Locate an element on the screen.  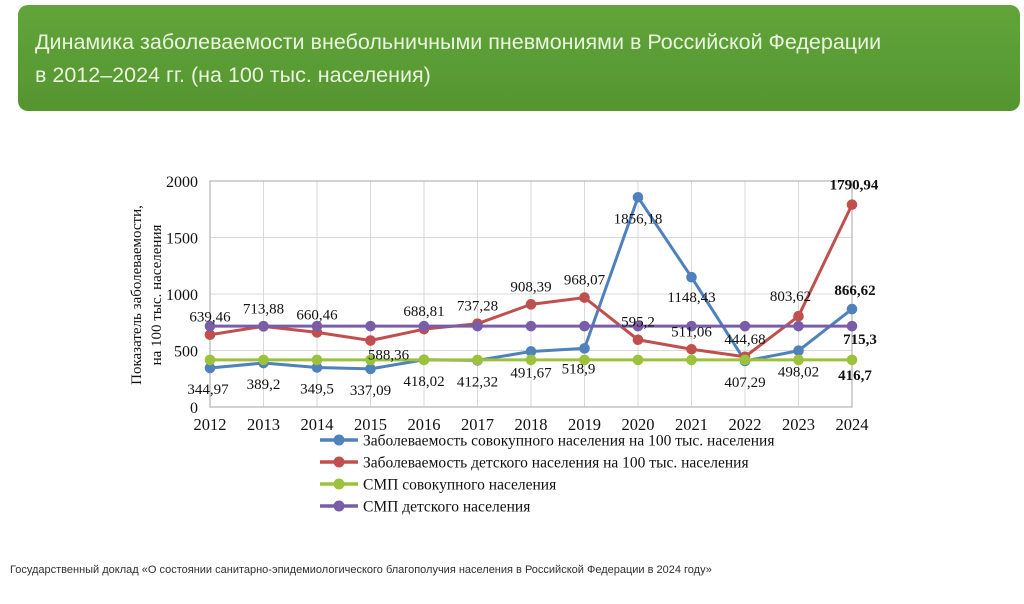
y-axis-title: на 100 тыс. населения is located at coordinates (157, 295).